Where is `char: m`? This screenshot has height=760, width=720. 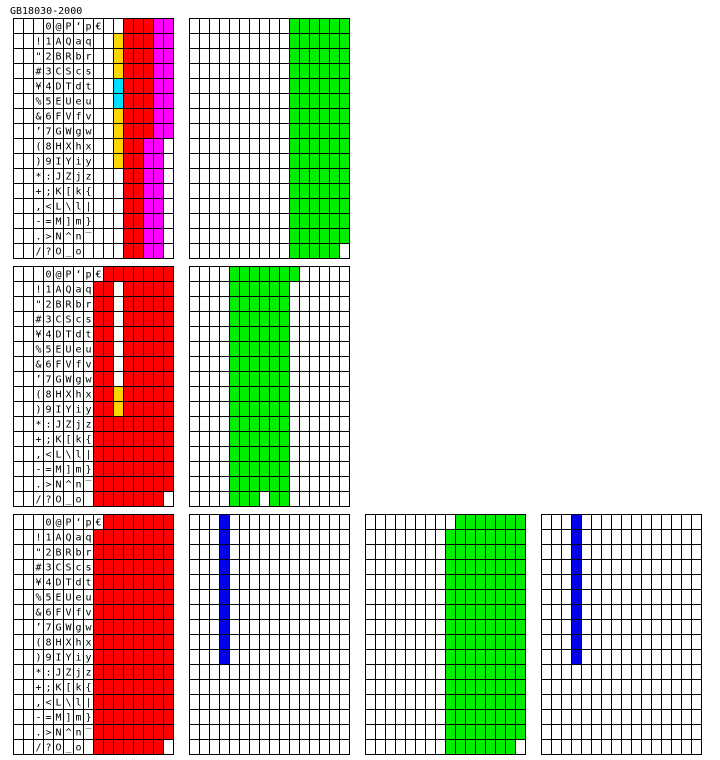
char: m is located at coordinates (78, 470).